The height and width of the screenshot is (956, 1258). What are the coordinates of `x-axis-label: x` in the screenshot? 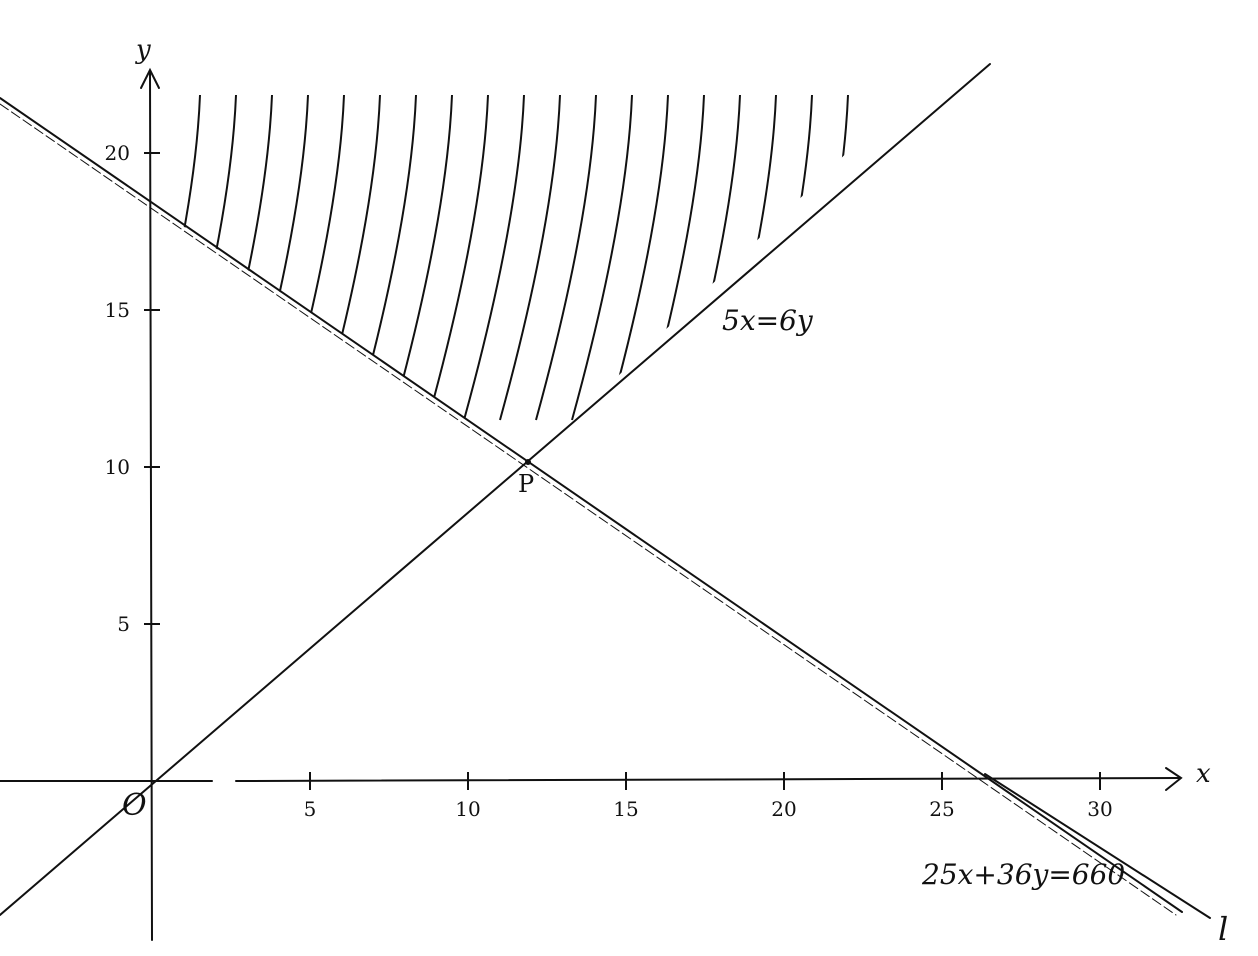 It's located at (1203, 774).